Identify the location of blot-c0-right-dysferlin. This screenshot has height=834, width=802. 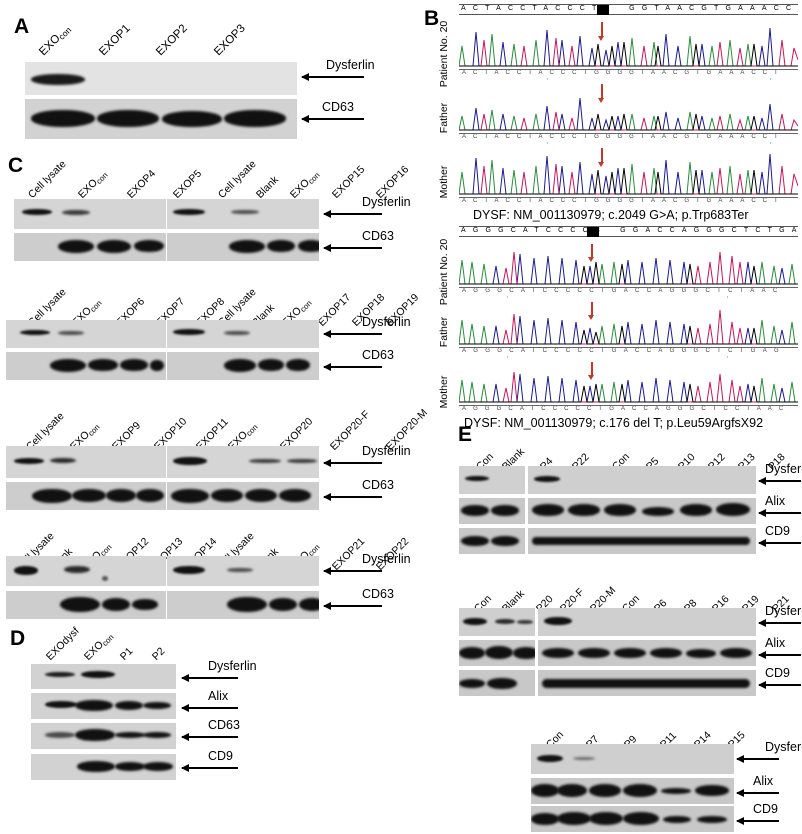
(243, 214).